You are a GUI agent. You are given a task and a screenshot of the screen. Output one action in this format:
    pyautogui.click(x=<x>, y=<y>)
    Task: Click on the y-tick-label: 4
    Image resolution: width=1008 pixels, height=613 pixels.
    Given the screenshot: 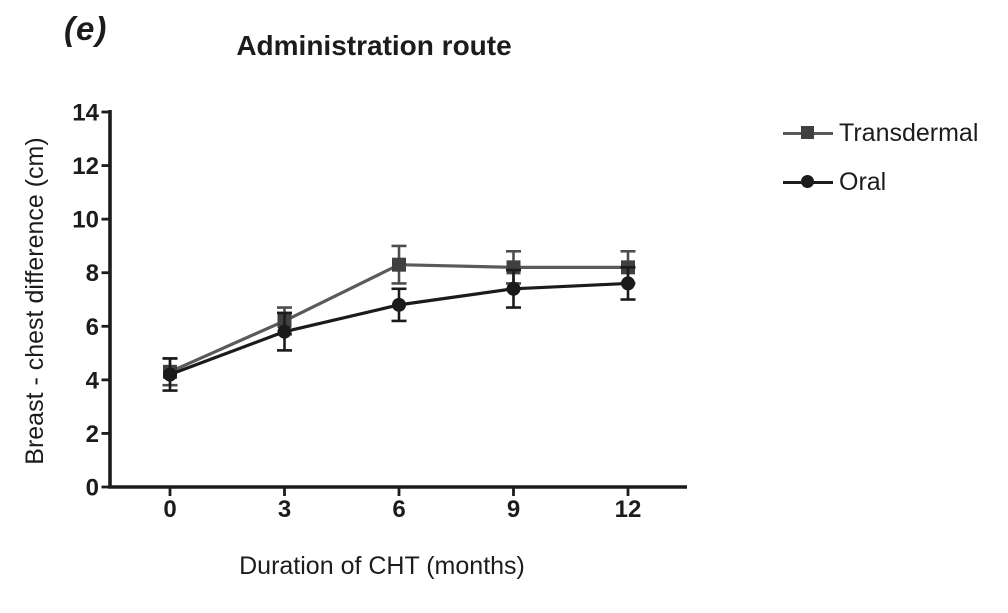 What is the action you would take?
    pyautogui.click(x=93, y=380)
    